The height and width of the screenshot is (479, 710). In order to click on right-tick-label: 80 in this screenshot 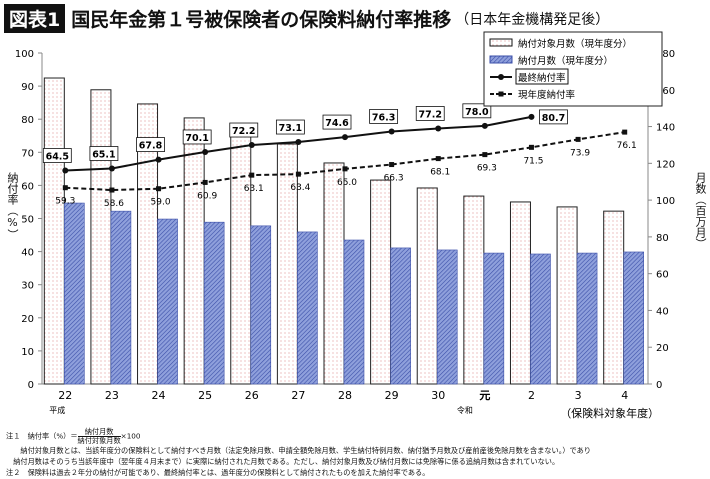, I will do `click(662, 238)`.